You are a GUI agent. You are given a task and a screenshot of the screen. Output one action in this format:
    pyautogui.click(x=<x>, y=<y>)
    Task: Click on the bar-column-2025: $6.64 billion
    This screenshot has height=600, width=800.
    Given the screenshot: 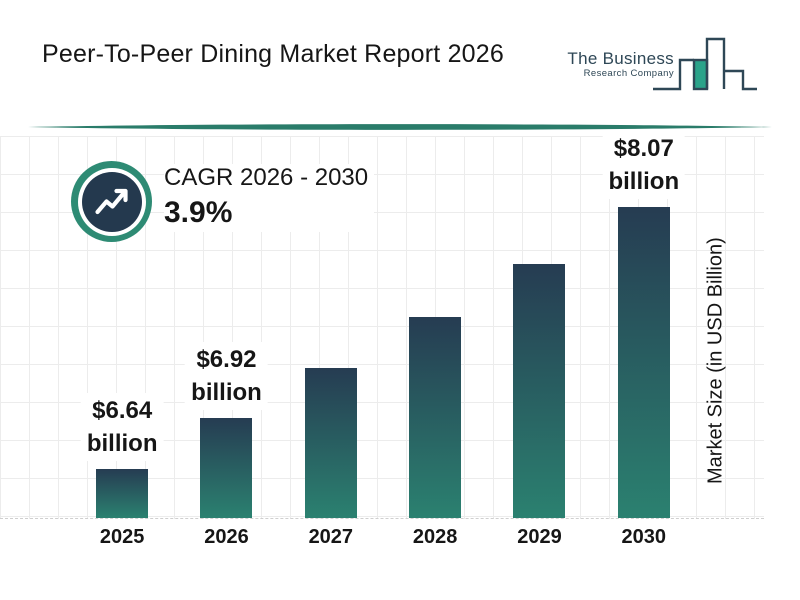 What is the action you would take?
    pyautogui.click(x=122, y=327)
    